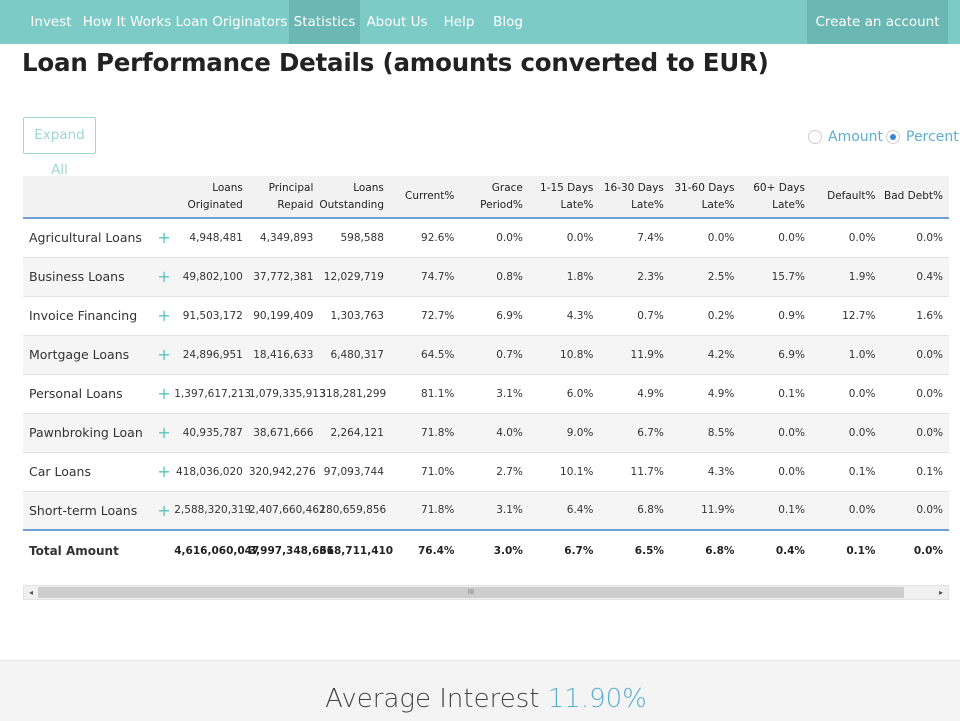 This screenshot has width=960, height=721. Describe the element at coordinates (291, 196) in the screenshot. I see `column-header: Principal Repaid` at that location.